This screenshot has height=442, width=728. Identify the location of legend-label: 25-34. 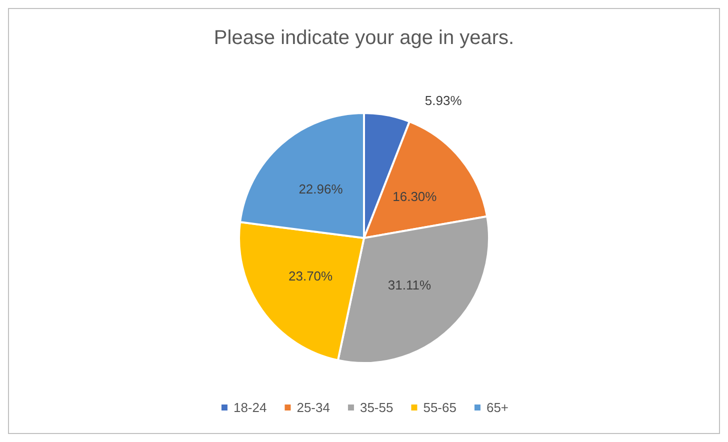
(313, 407).